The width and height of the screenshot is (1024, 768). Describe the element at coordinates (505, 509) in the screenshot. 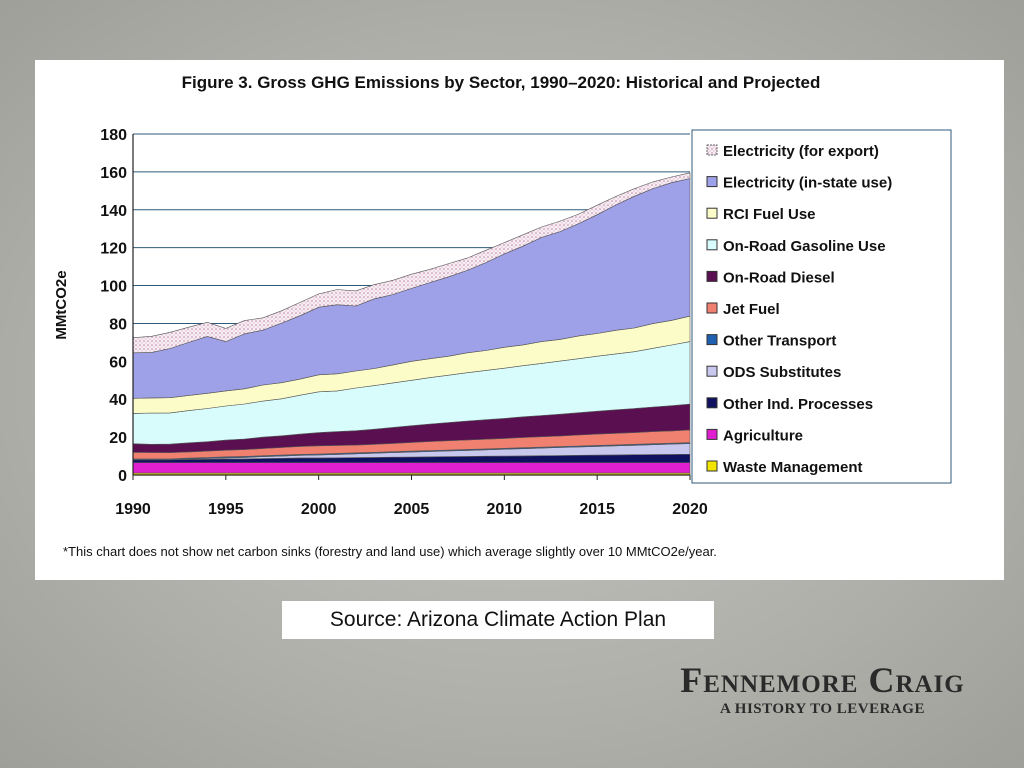

I see `x-tick-label: 2010` at that location.